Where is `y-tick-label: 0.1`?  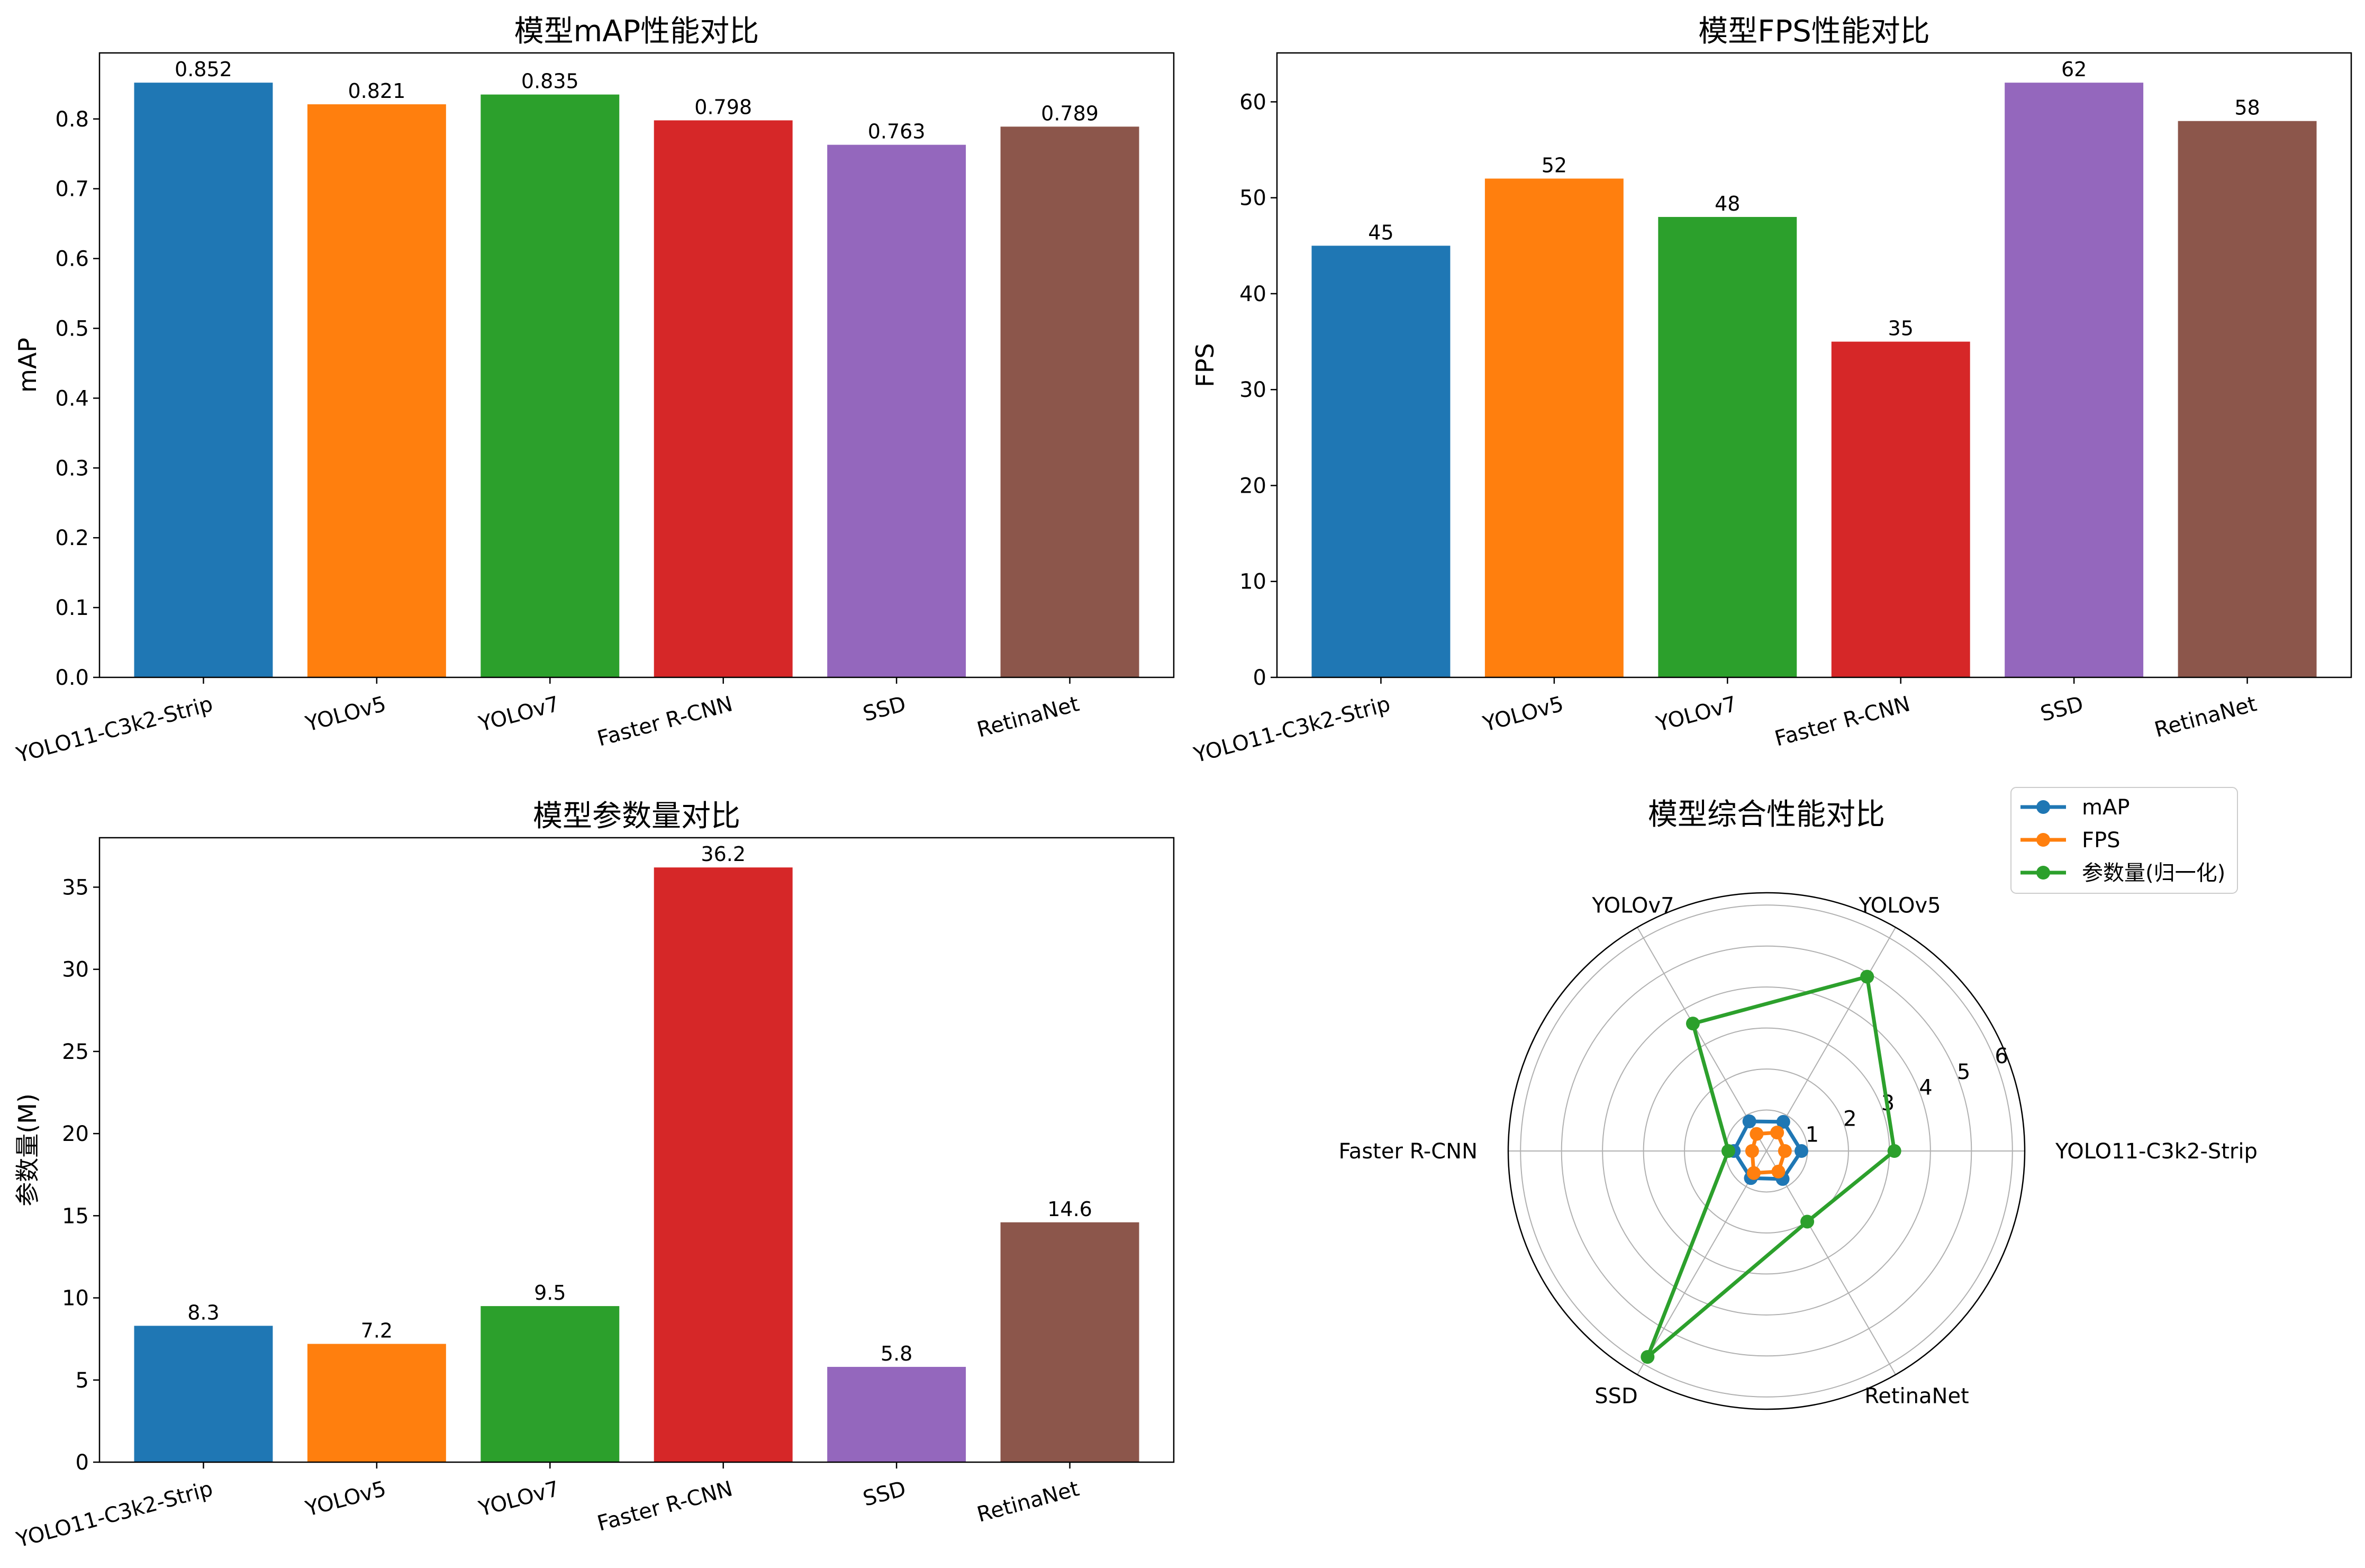 y-tick-label: 0.1 is located at coordinates (72, 608).